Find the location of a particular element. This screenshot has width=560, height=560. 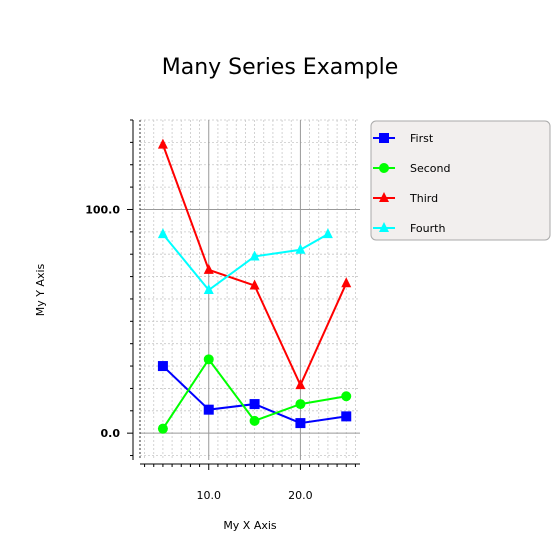

legend-label: Fourth is located at coordinates (427, 228).